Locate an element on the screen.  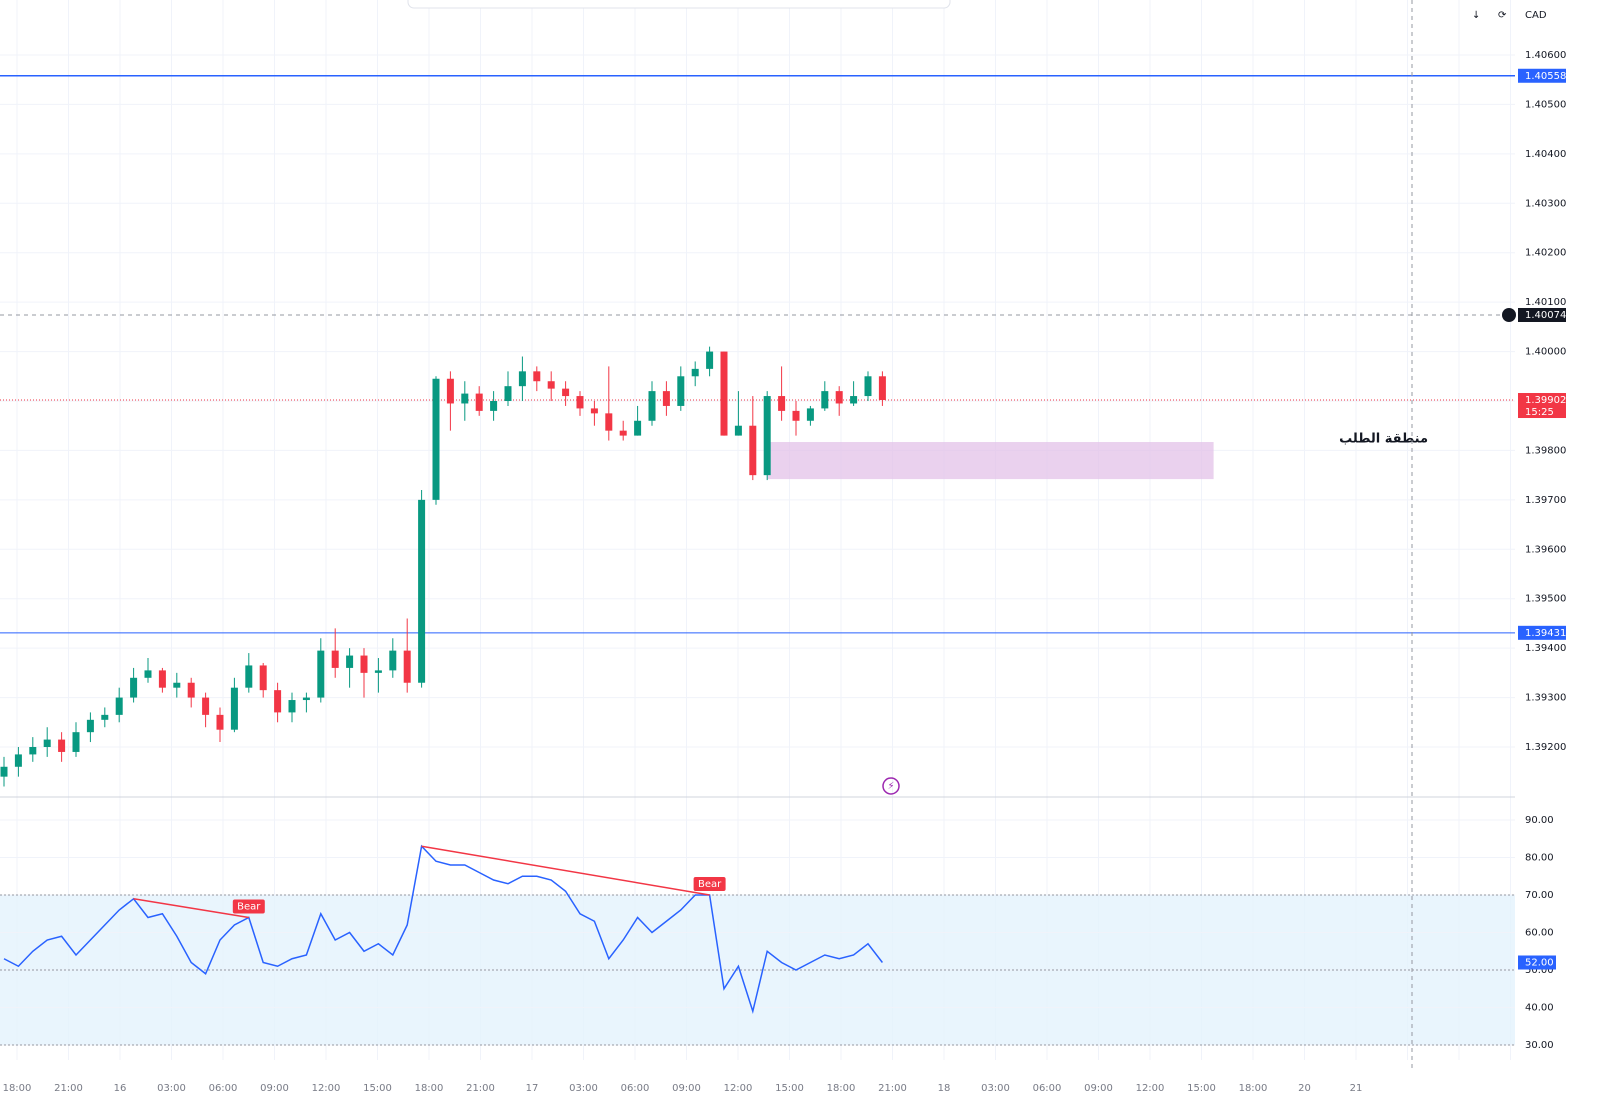
zone-label: منطقة الطلب is located at coordinates (1383, 439).